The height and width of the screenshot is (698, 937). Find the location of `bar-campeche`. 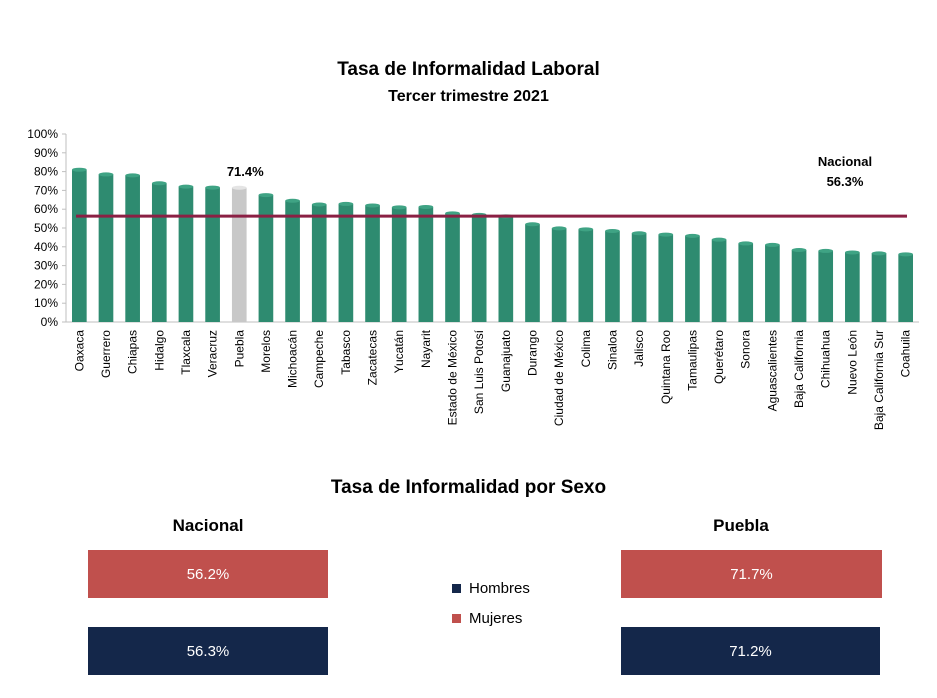

bar-campeche is located at coordinates (319, 263).